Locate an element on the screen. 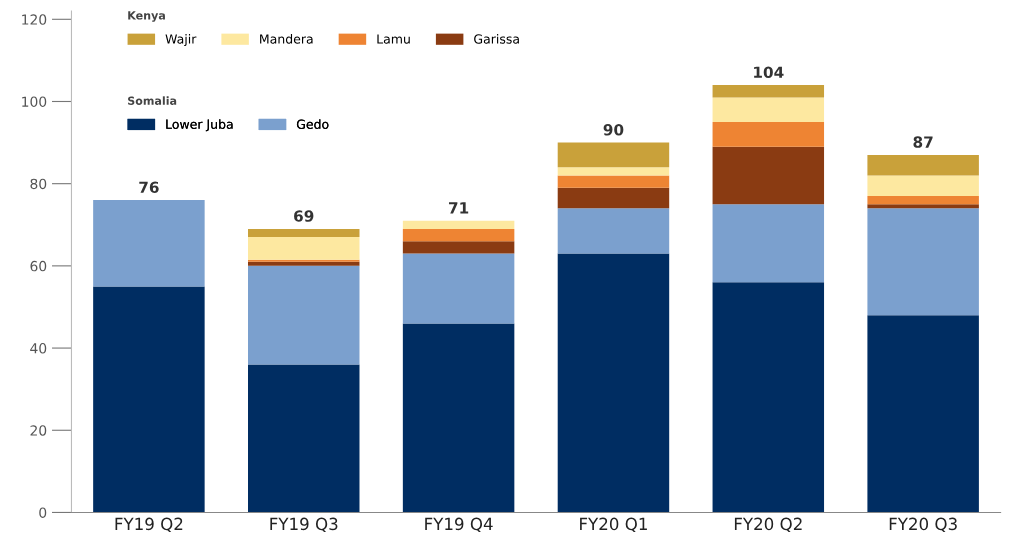 This screenshot has height=554, width=1021. legend-label: Lamu is located at coordinates (393, 39).